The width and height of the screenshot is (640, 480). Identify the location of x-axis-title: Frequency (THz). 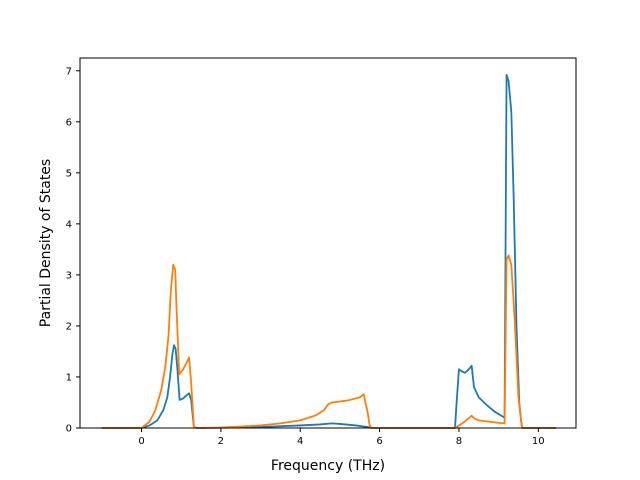
(328, 466).